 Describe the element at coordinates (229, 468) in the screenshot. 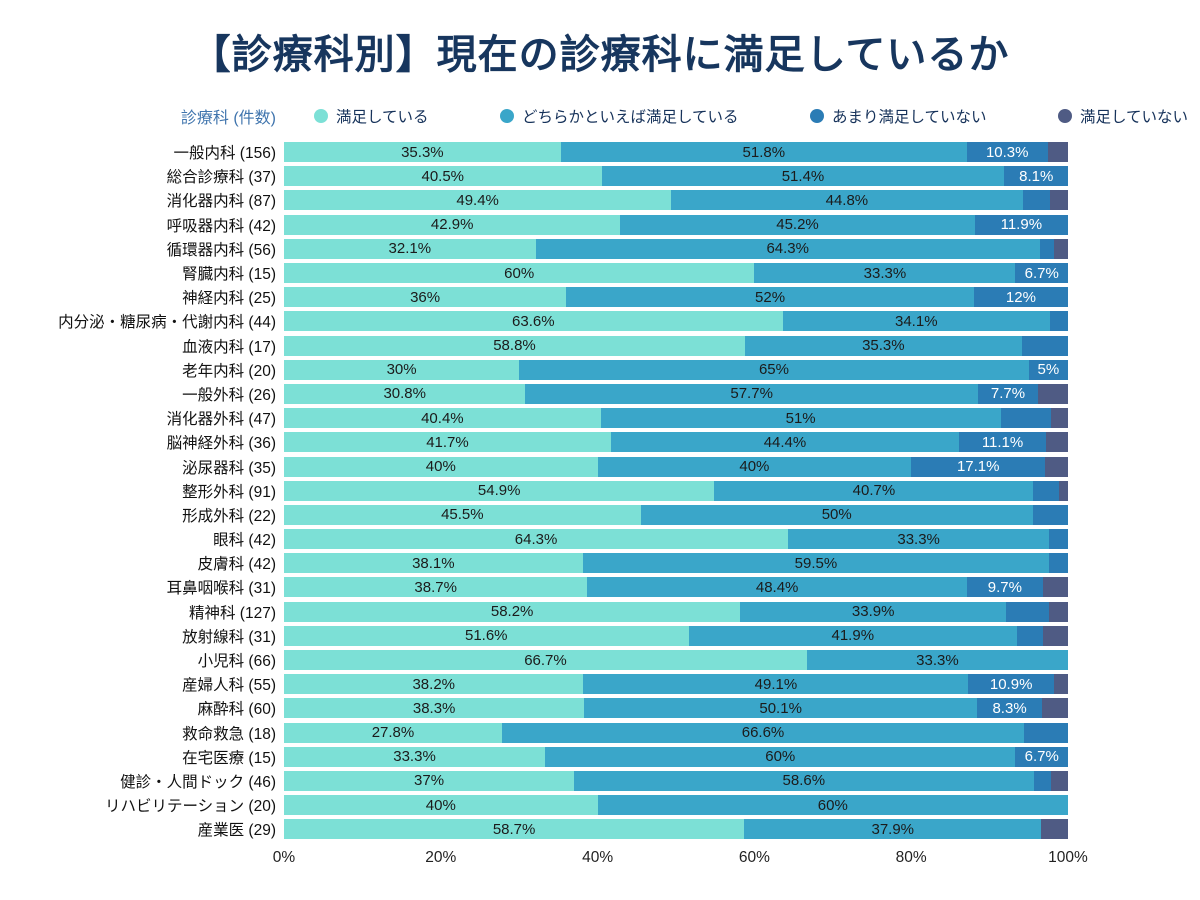

I see `row-label: 泌尿器科 (35)` at that location.